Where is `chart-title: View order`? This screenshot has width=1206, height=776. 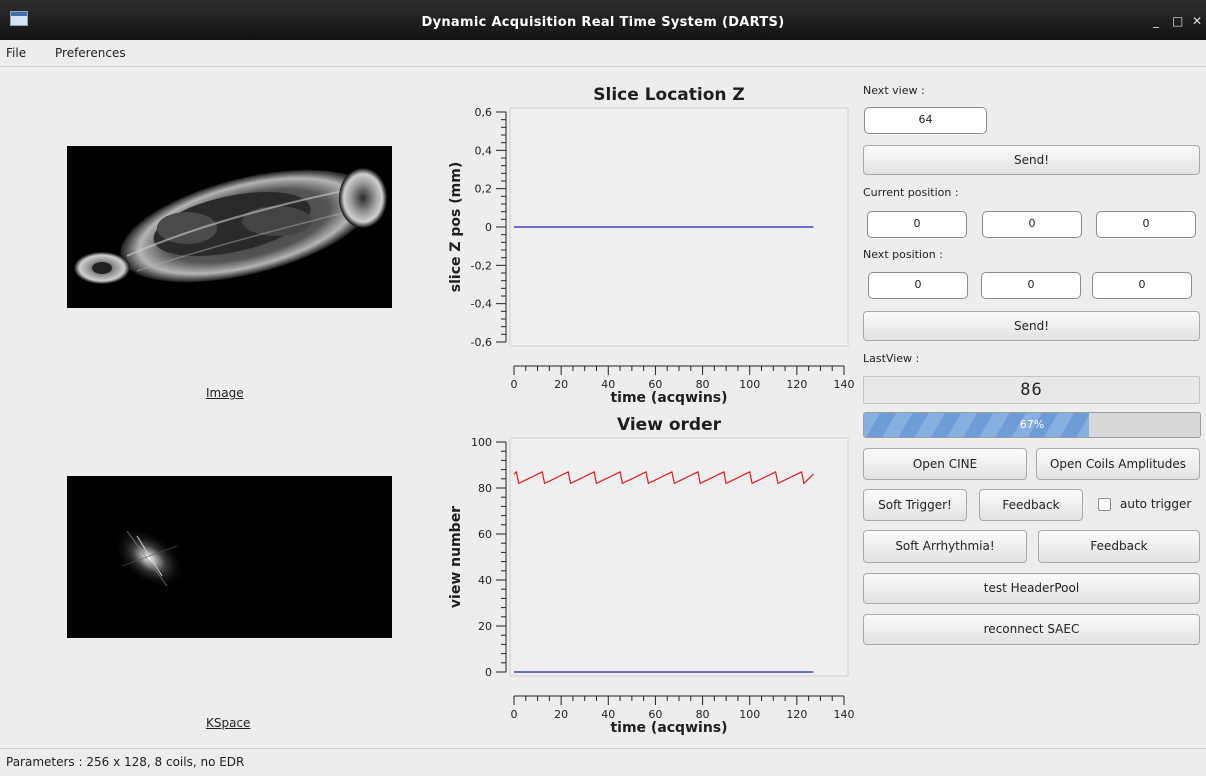 chart-title: View order is located at coordinates (669, 425).